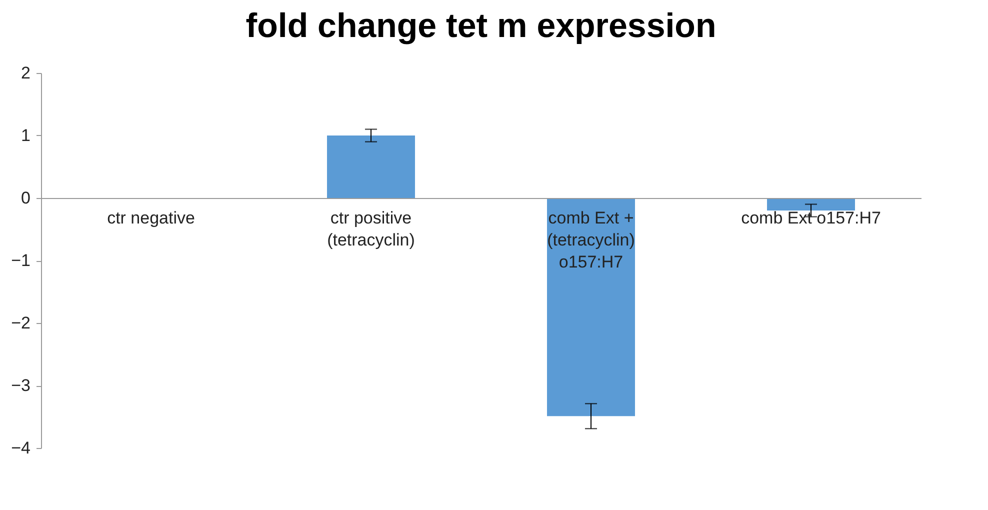 The image size is (988, 510). Describe the element at coordinates (25, 135) in the screenshot. I see `y-tick-label: 1` at that location.